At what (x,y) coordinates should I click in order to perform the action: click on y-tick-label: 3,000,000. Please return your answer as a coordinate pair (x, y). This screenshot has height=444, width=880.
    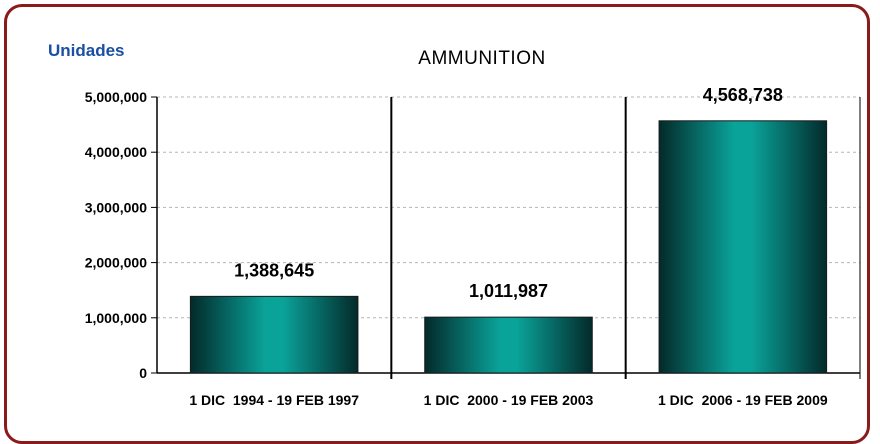
    Looking at the image, I should click on (116, 207).